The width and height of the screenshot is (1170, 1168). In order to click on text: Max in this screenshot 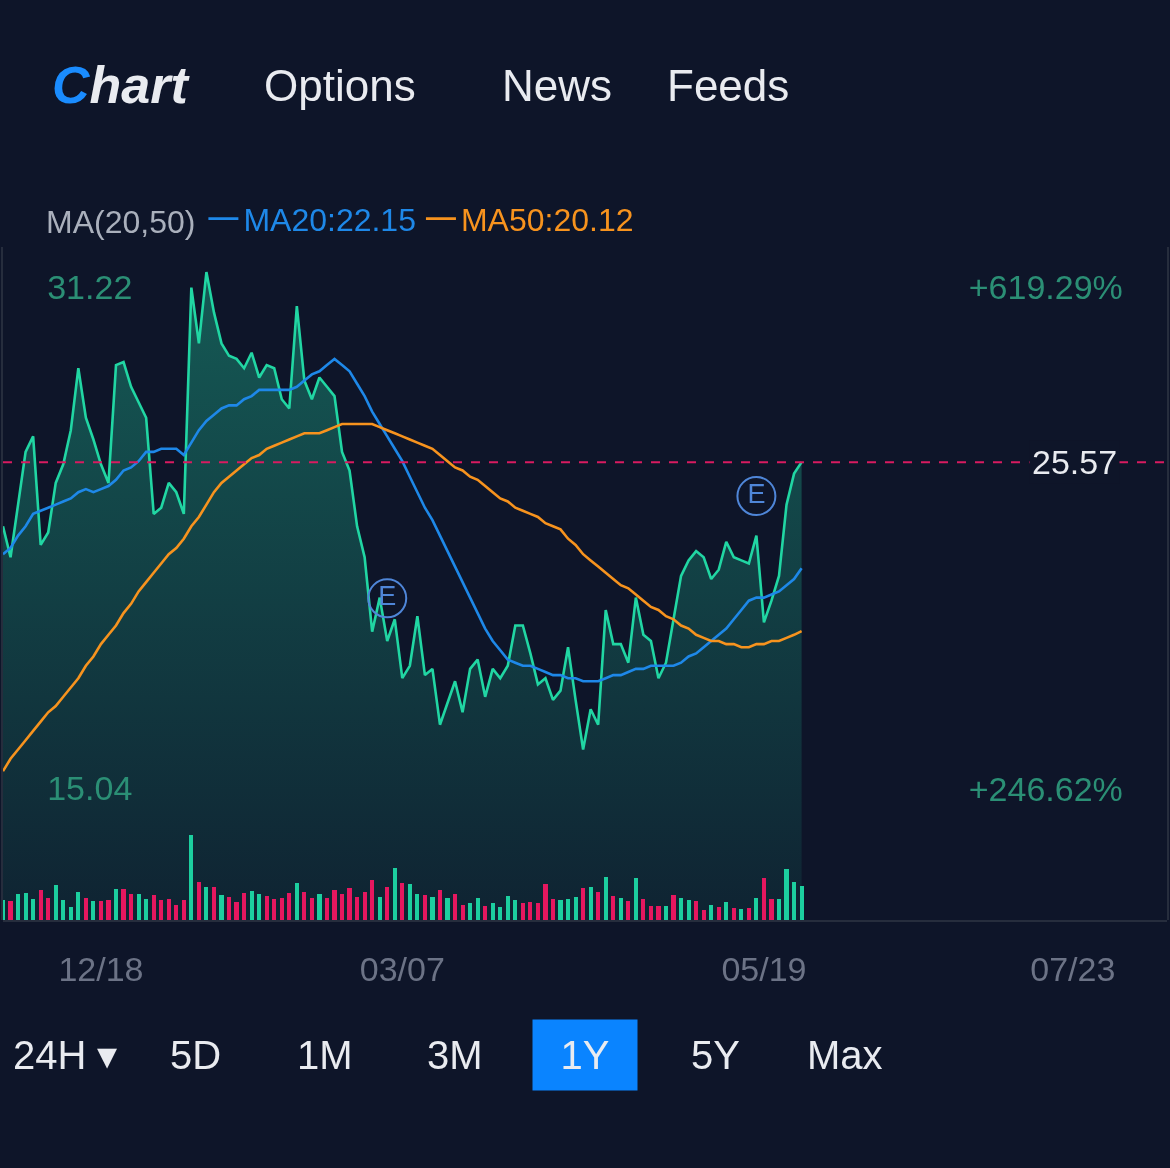, I will do `click(845, 1055)`.